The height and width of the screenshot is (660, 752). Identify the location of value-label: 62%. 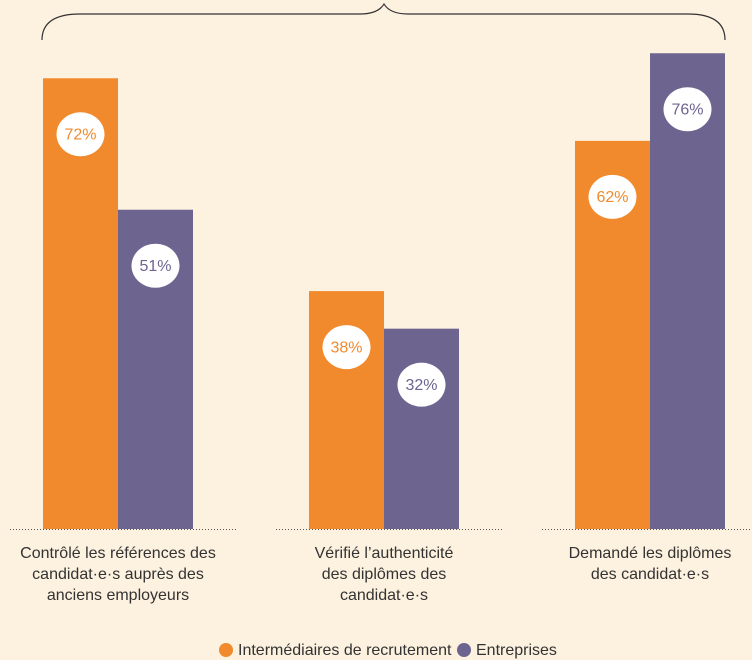
(612, 197).